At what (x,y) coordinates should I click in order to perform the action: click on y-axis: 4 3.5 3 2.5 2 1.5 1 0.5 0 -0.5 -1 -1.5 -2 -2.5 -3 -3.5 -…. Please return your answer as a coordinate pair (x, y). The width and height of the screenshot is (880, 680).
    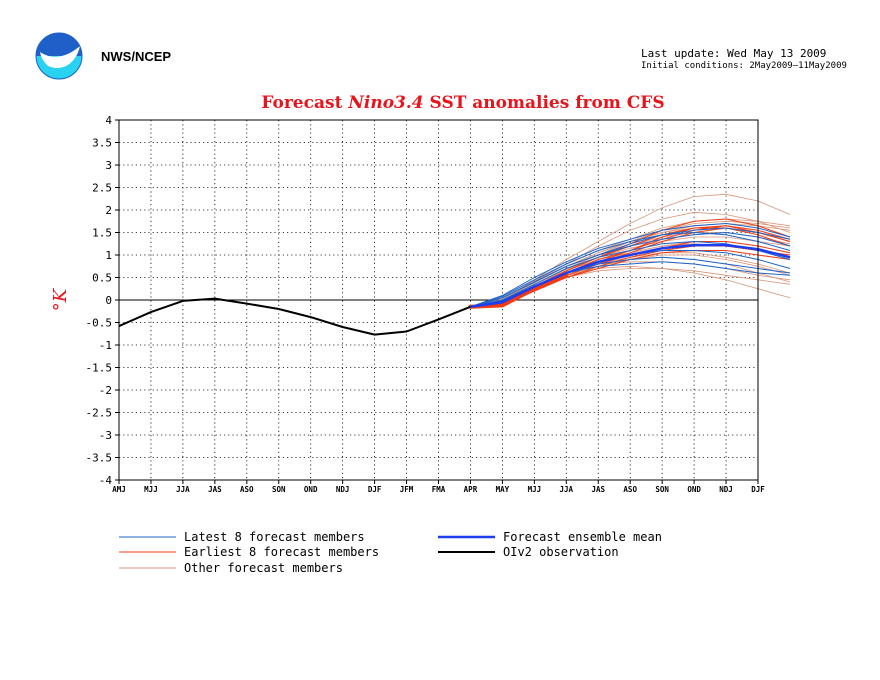
    Looking at the image, I should click on (102, 300).